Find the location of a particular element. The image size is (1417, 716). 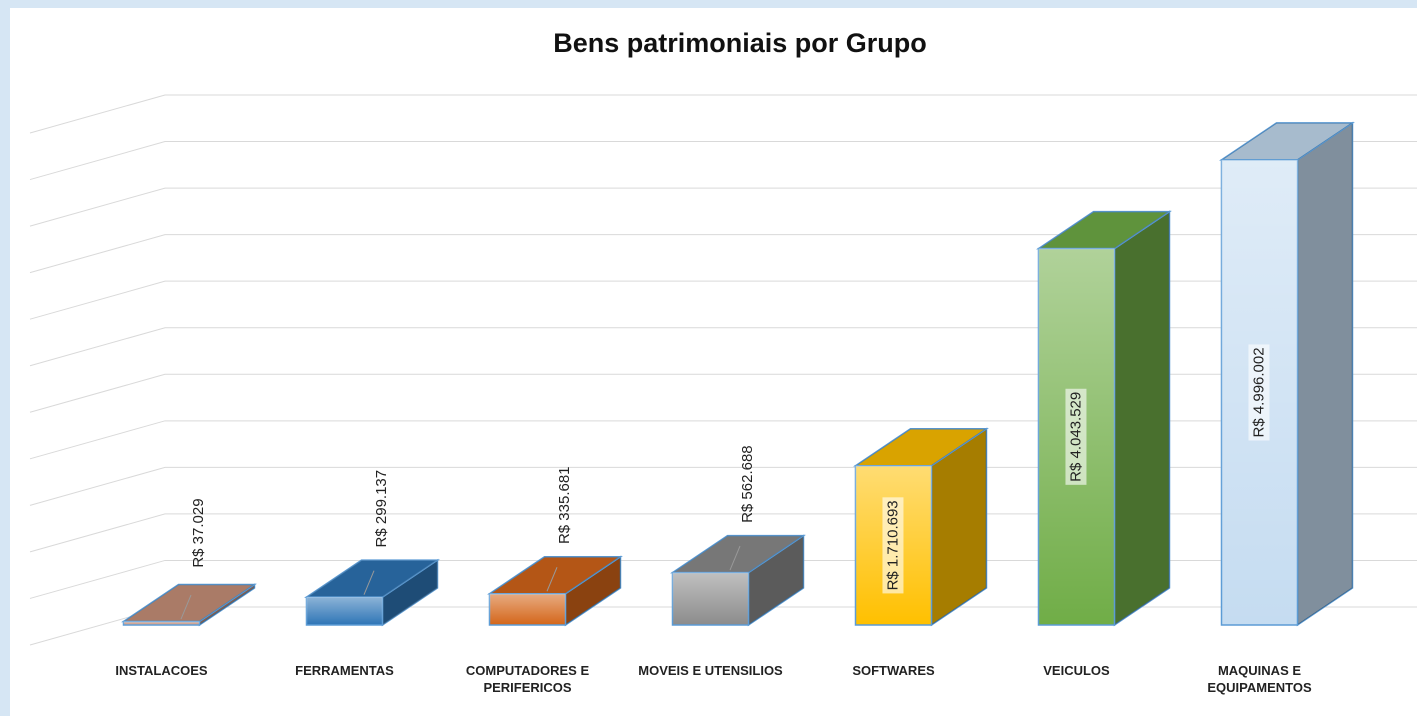

x-tick-label: COMPUTADORES E PERIFERICOS is located at coordinates (527, 679).